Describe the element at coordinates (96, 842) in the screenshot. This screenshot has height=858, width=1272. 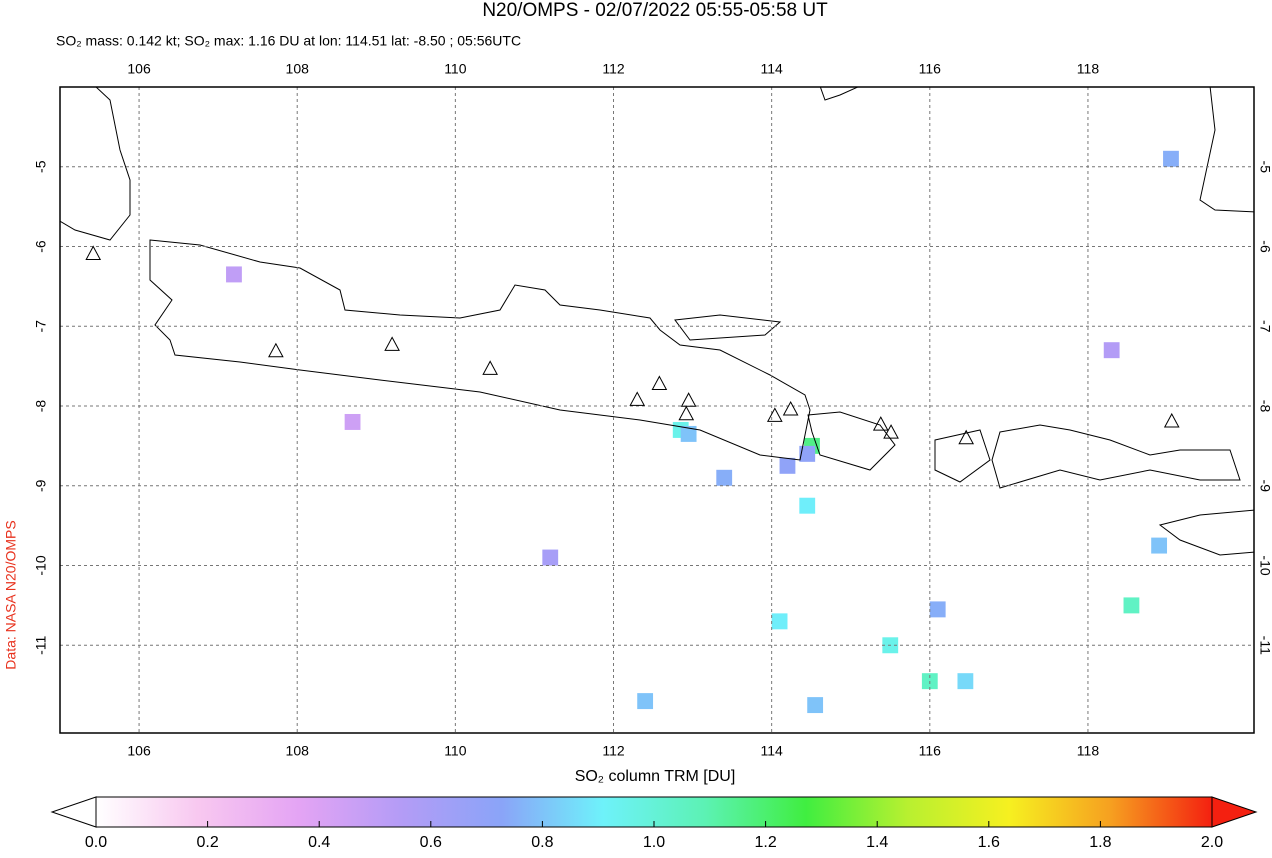
I see `colorbar-tick-label: 0.0` at that location.